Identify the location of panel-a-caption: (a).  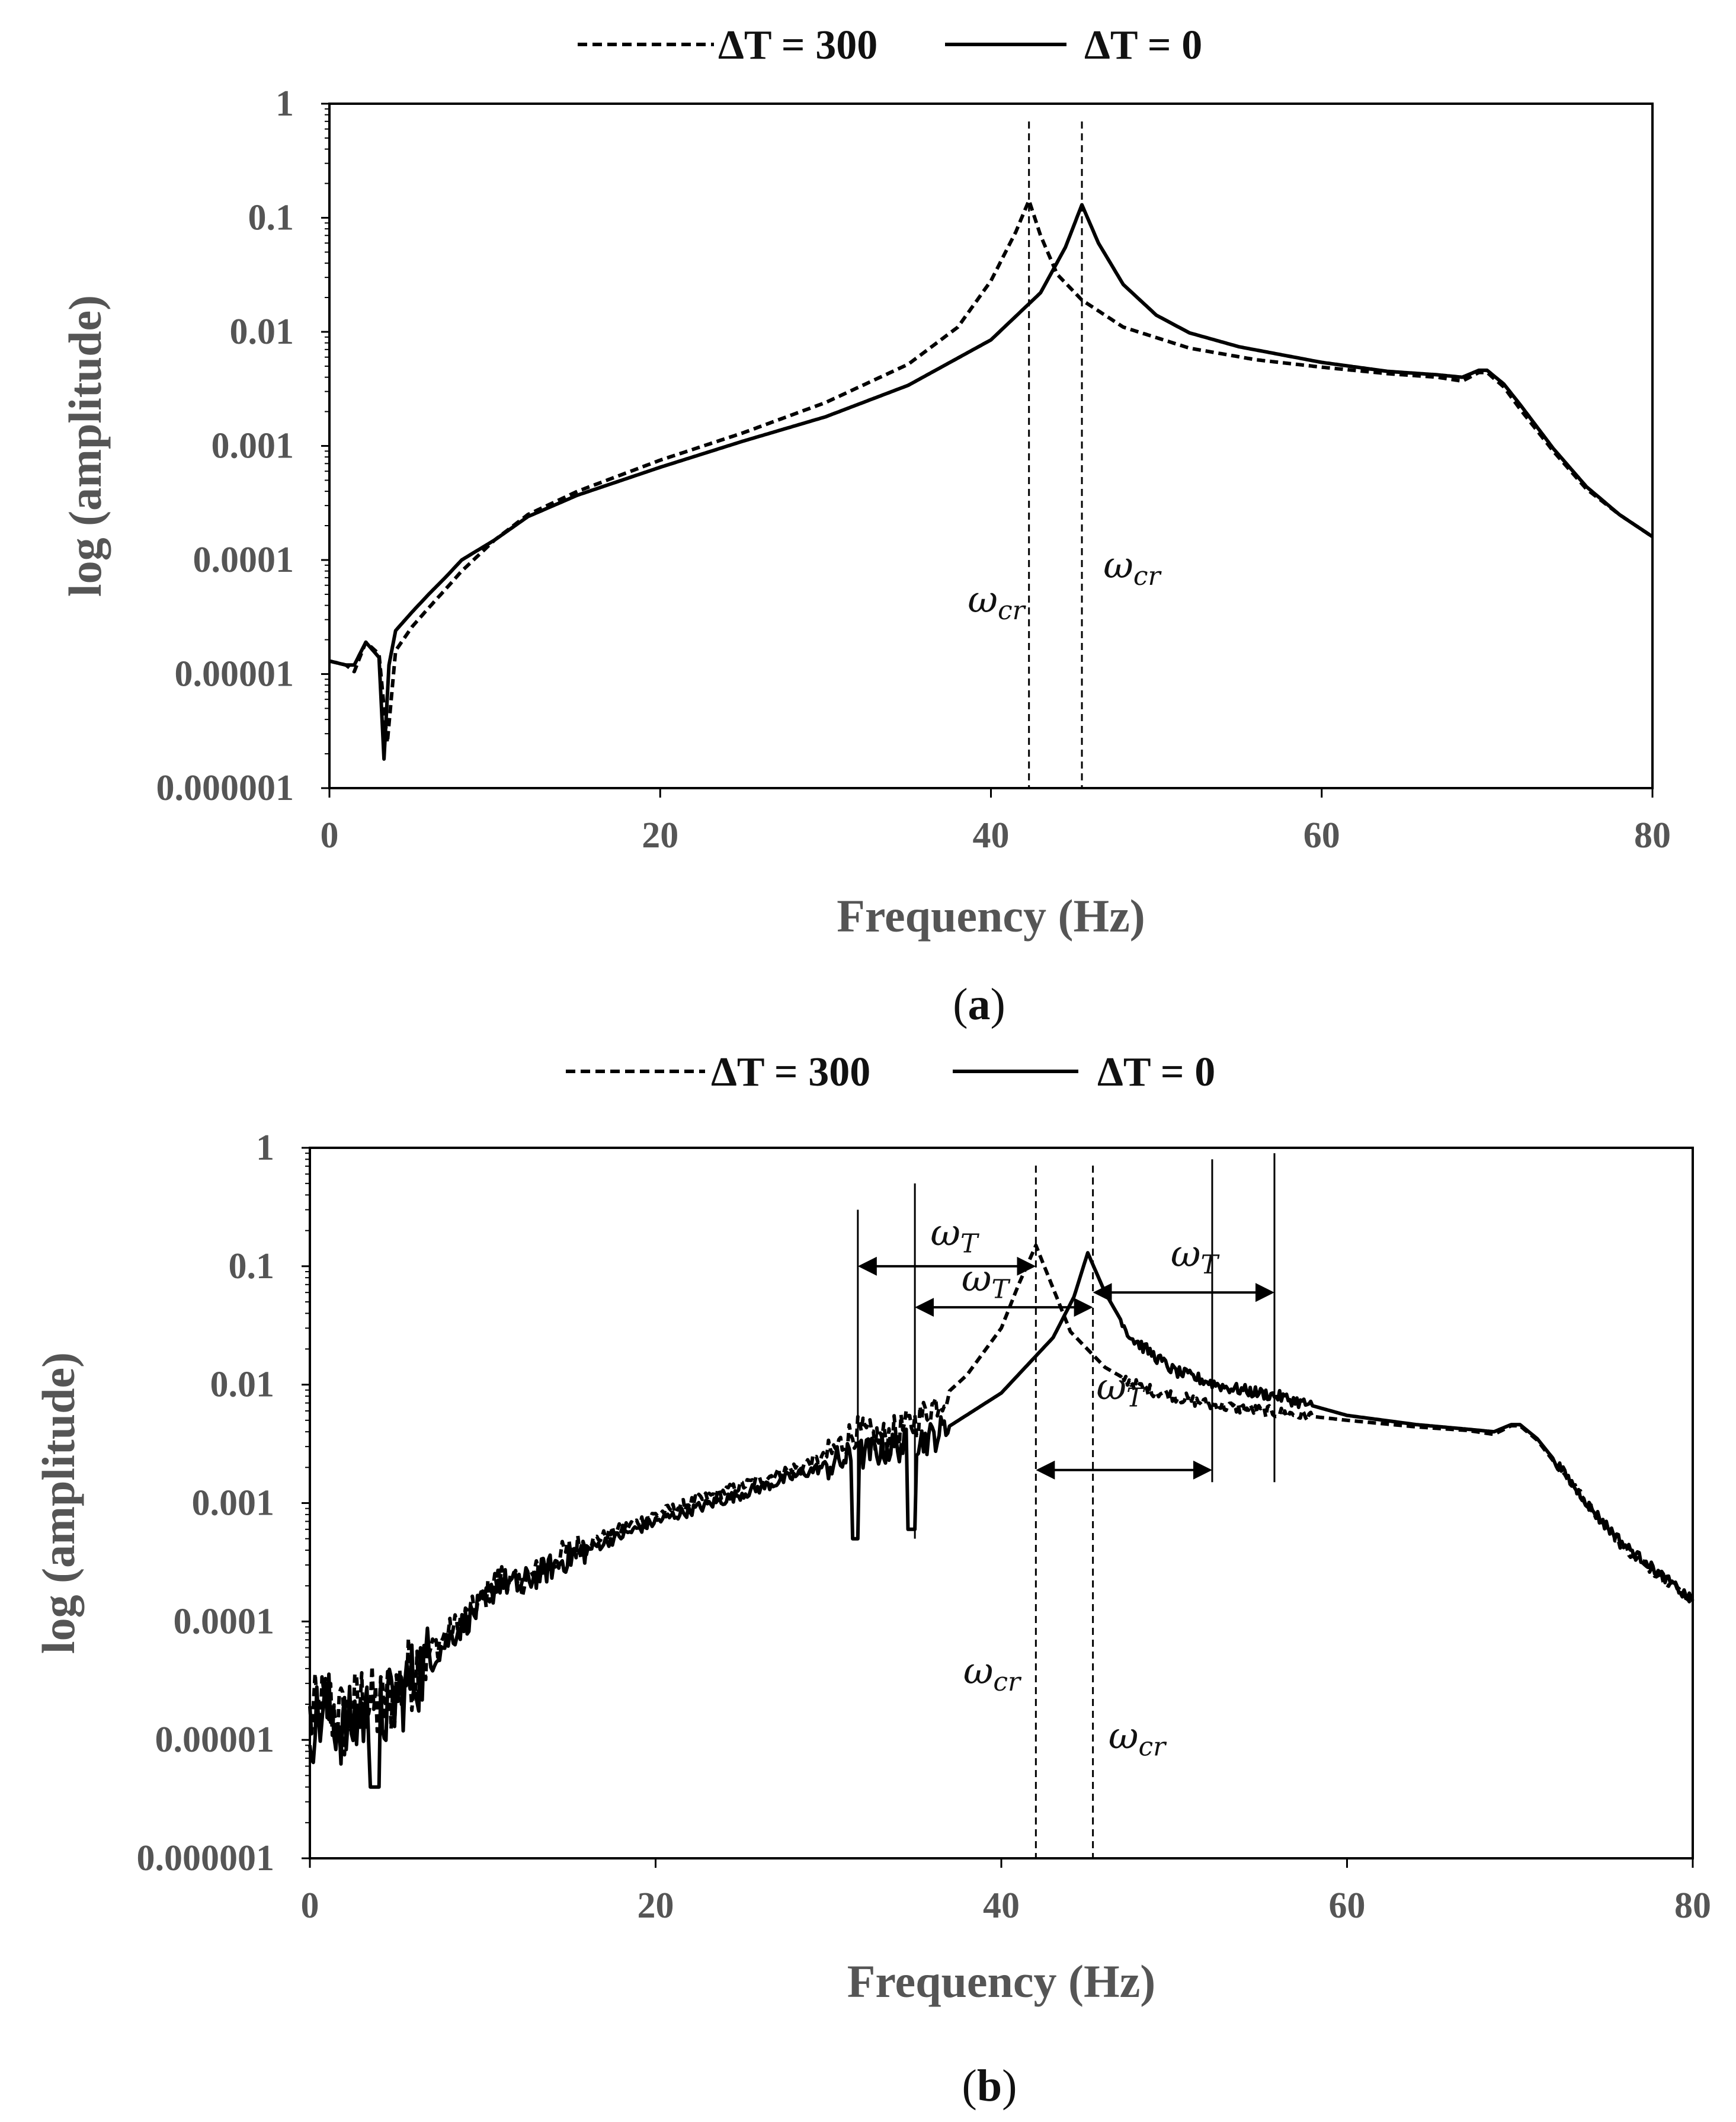
(979, 1004).